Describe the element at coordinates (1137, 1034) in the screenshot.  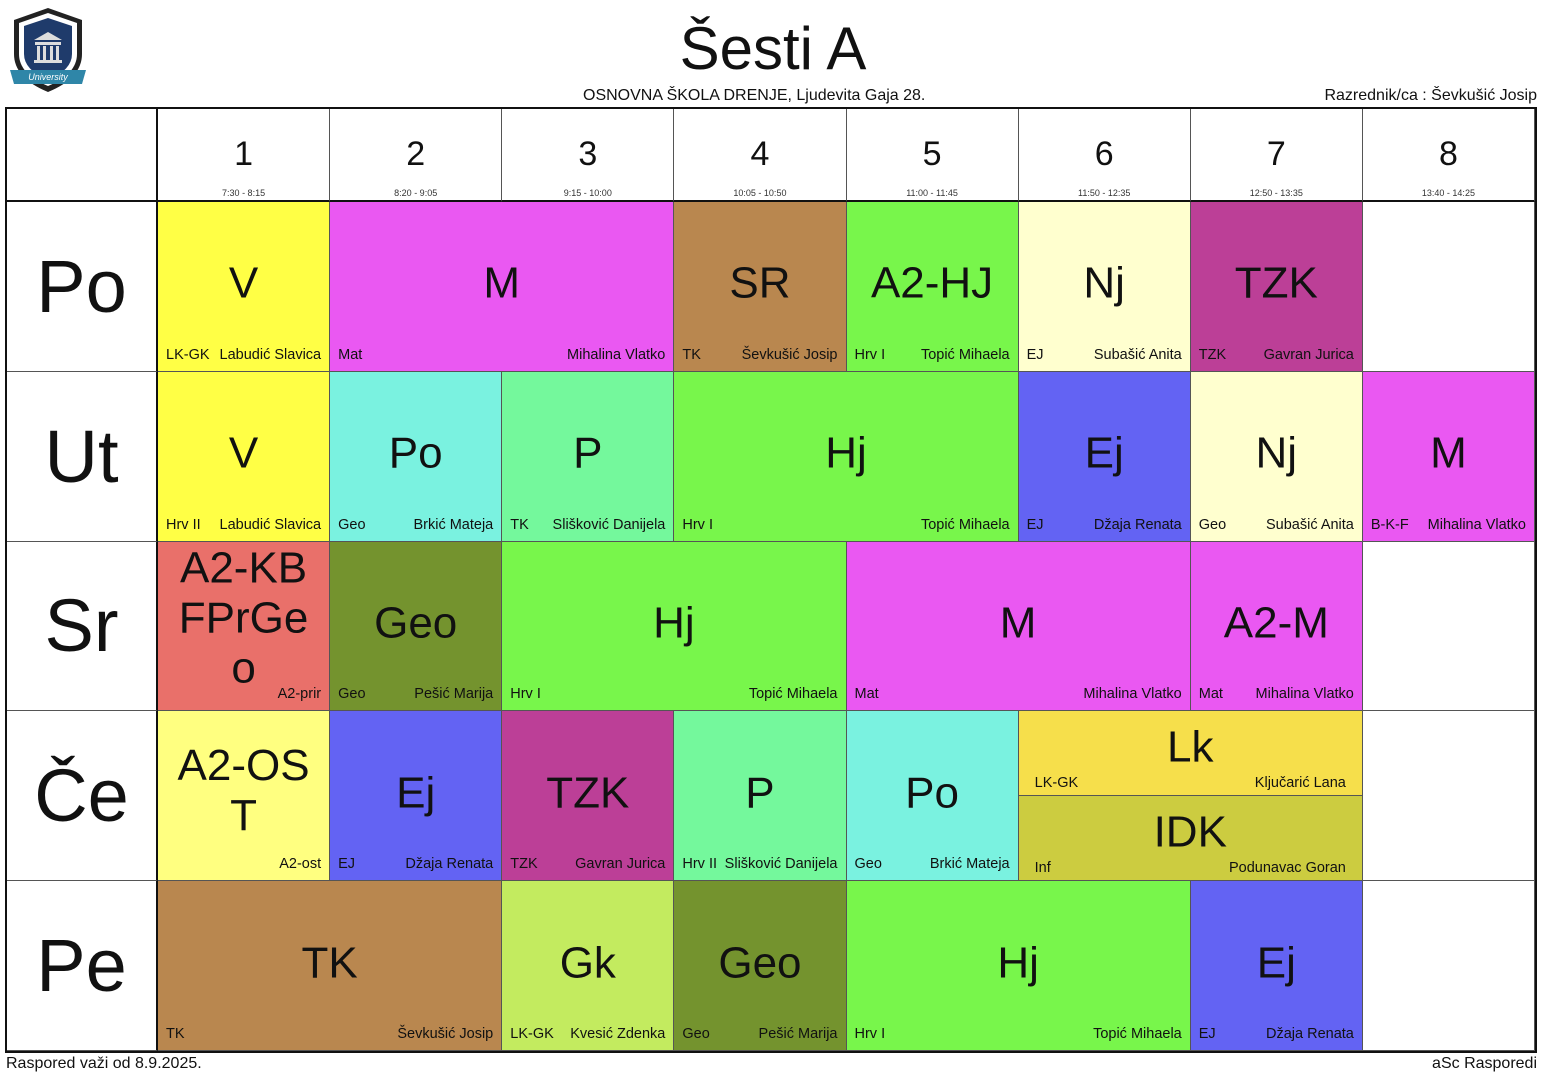
I see `lesson-teacher: Topić Mihaela` at that location.